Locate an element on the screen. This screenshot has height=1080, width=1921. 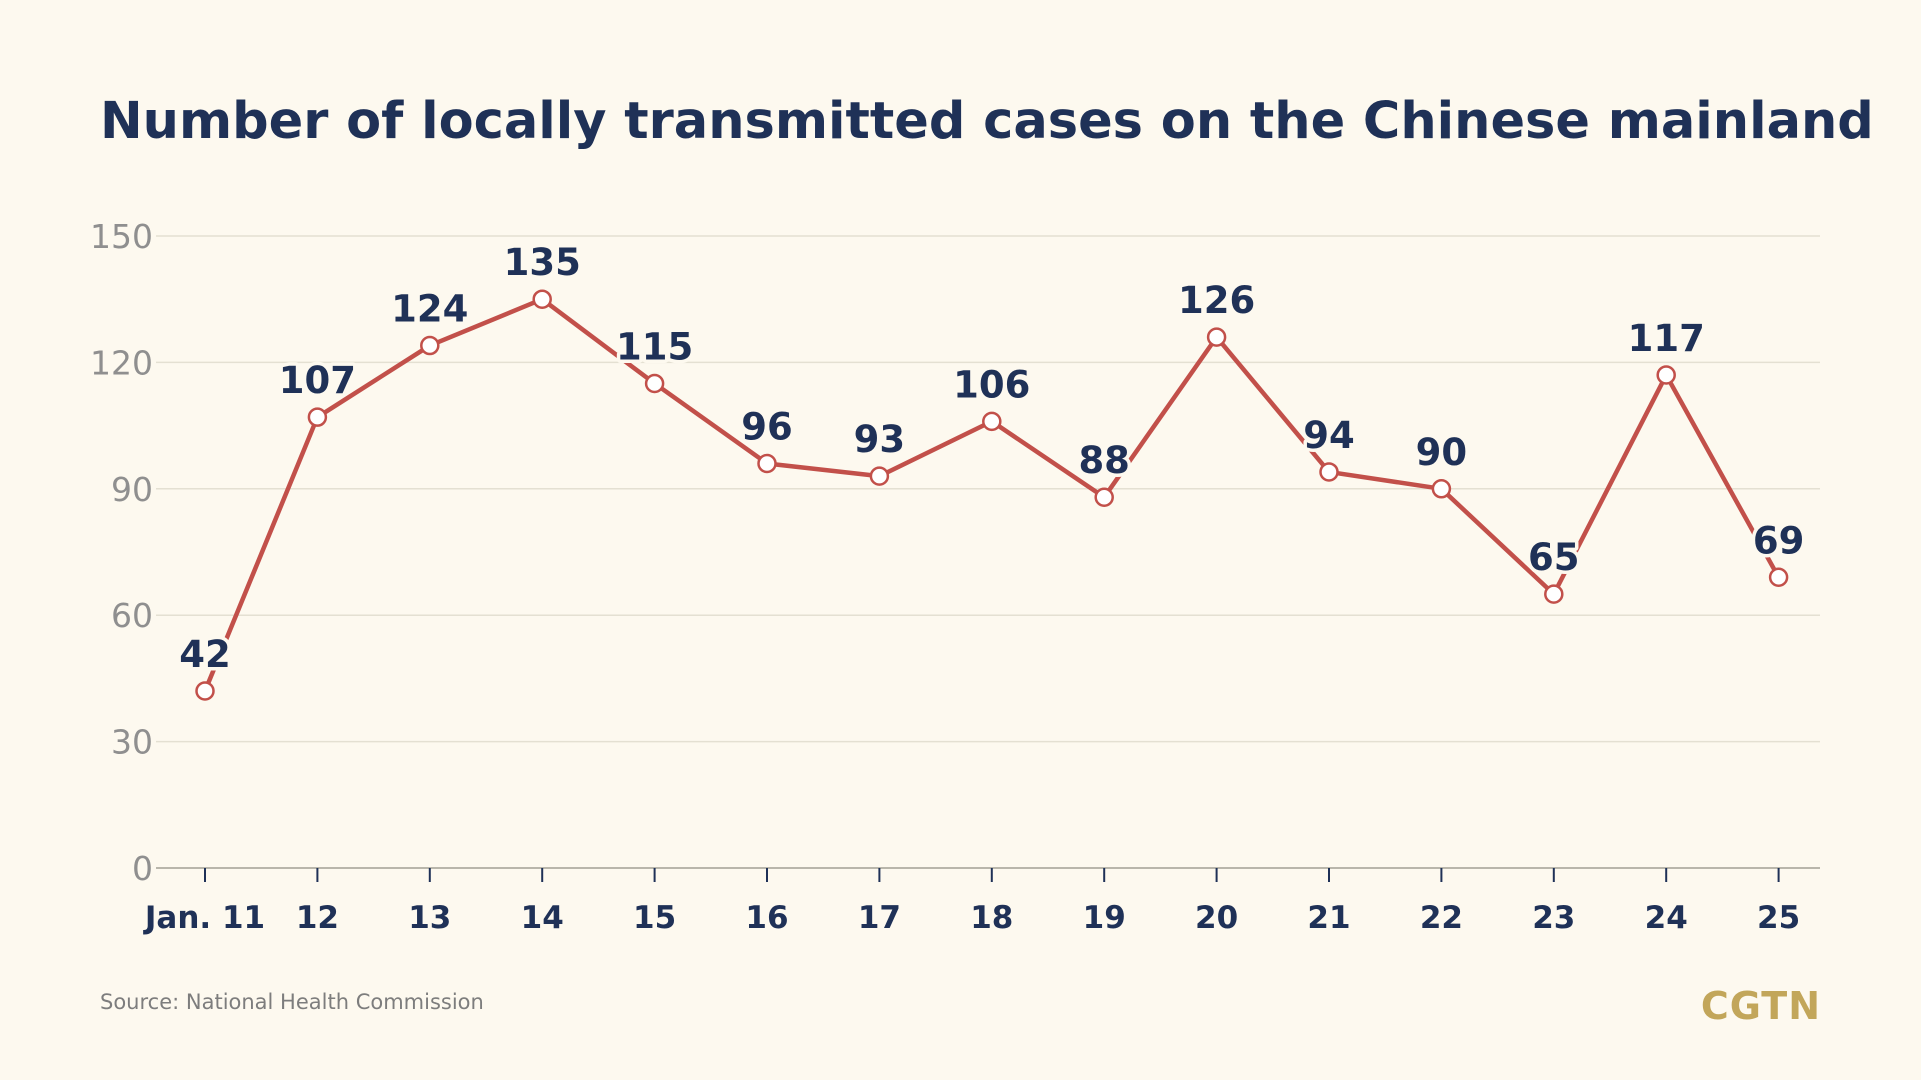
x-tick-label: 22 is located at coordinates (1441, 918).